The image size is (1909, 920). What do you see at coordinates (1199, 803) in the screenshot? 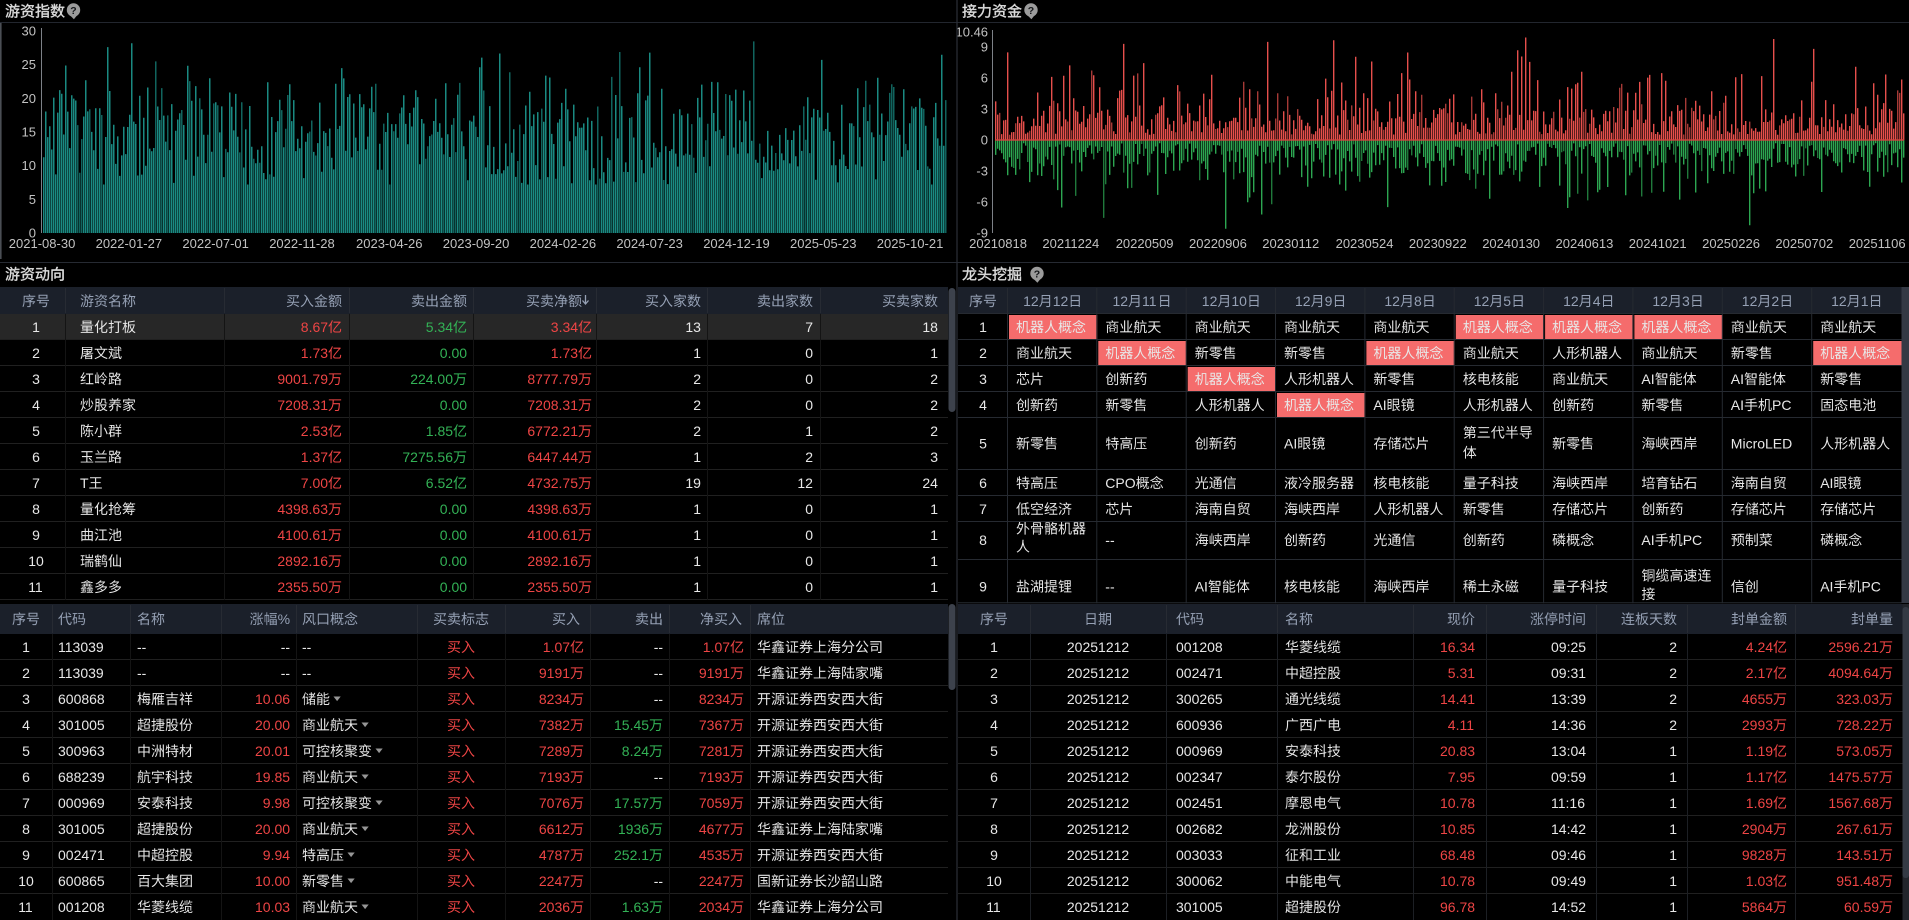
I see `svg-text: 002451` at bounding box center [1199, 803].